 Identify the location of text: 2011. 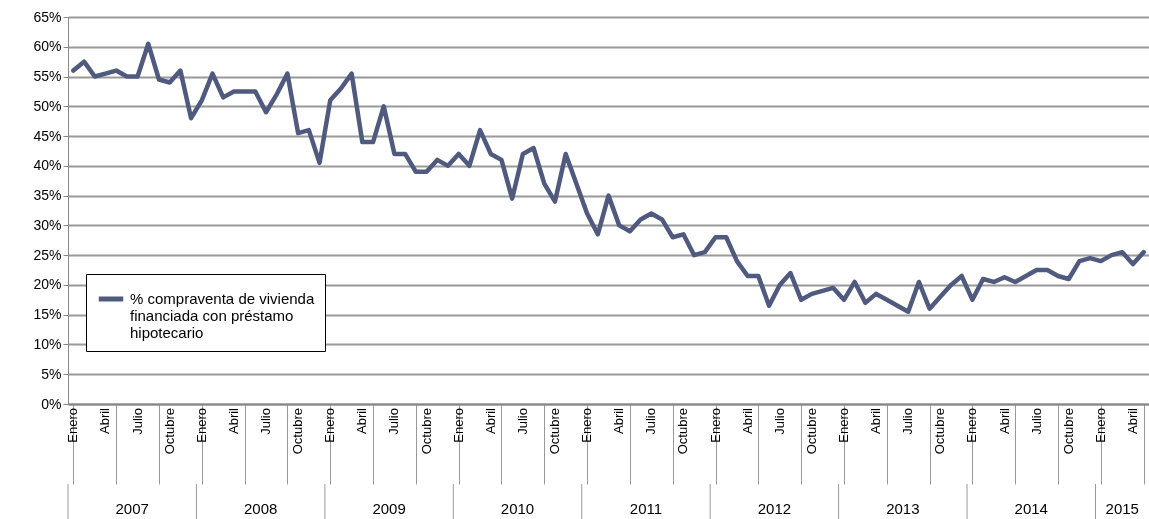
(646, 508).